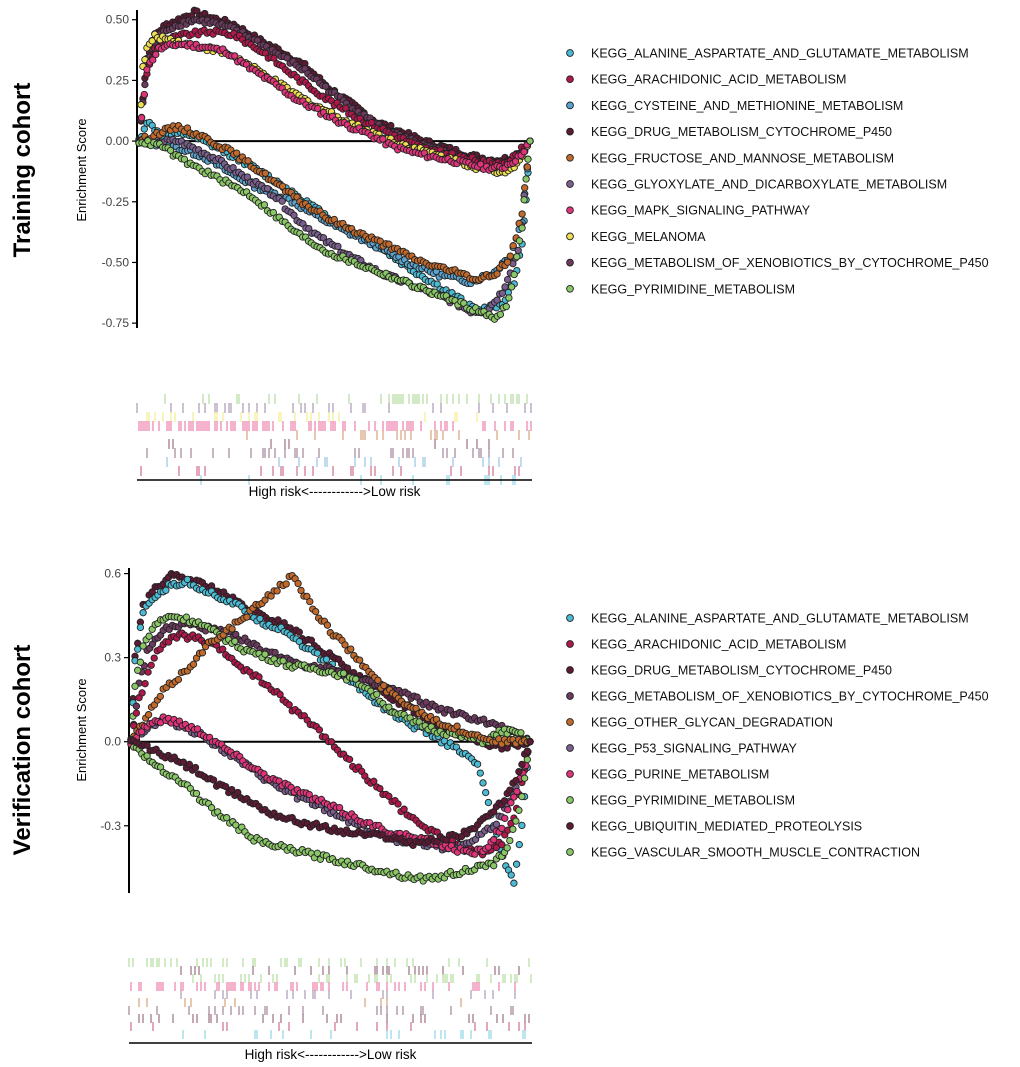 Image resolution: width=1020 pixels, height=1067 pixels. I want to click on y-tick-label: -0.50, so click(116, 262).